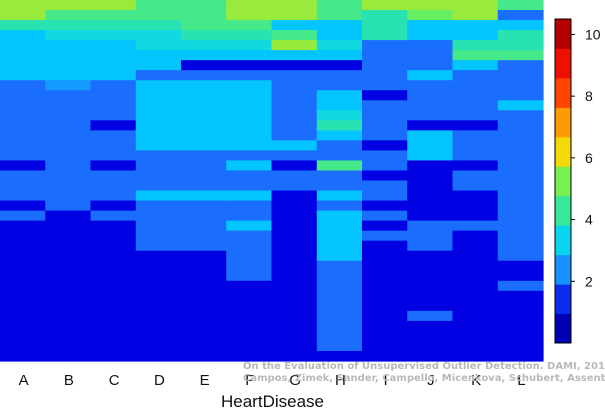 The height and width of the screenshot is (413, 605). What do you see at coordinates (114, 380) in the screenshot?
I see `x-tick-label: C` at bounding box center [114, 380].